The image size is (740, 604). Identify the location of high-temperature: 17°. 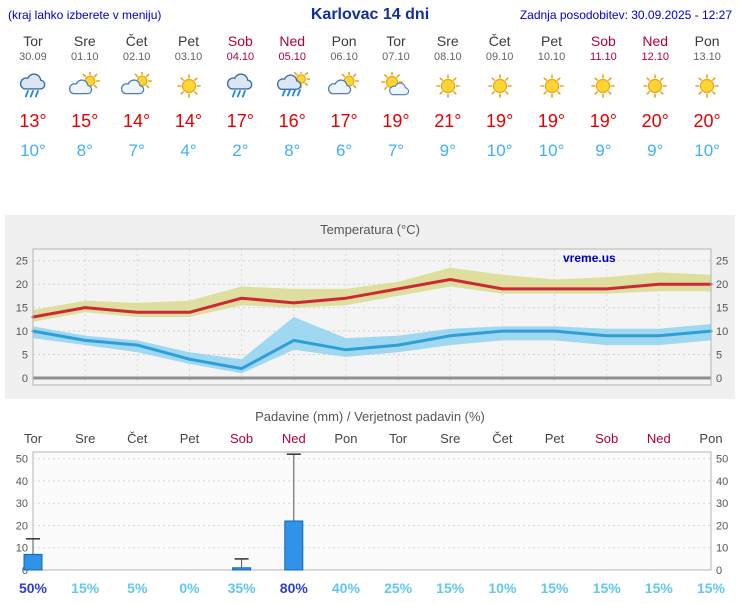
(344, 121).